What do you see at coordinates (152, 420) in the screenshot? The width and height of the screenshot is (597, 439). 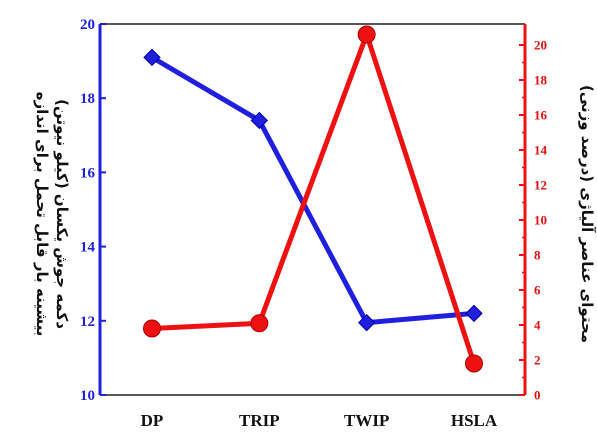 I see `x-axis-tick-label: DP` at bounding box center [152, 420].